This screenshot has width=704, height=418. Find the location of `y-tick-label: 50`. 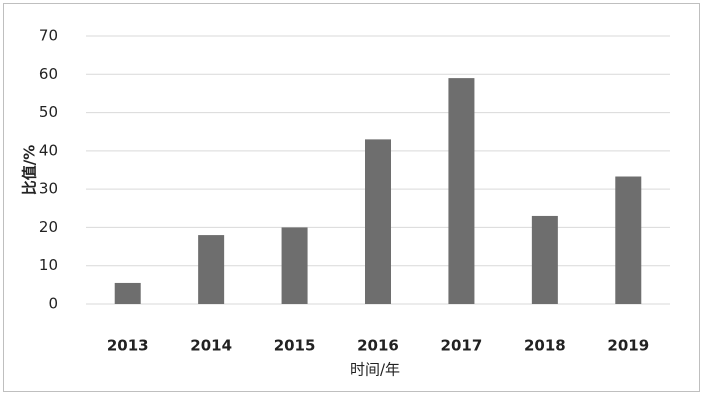

y-tick-label: 50 is located at coordinates (48, 112).